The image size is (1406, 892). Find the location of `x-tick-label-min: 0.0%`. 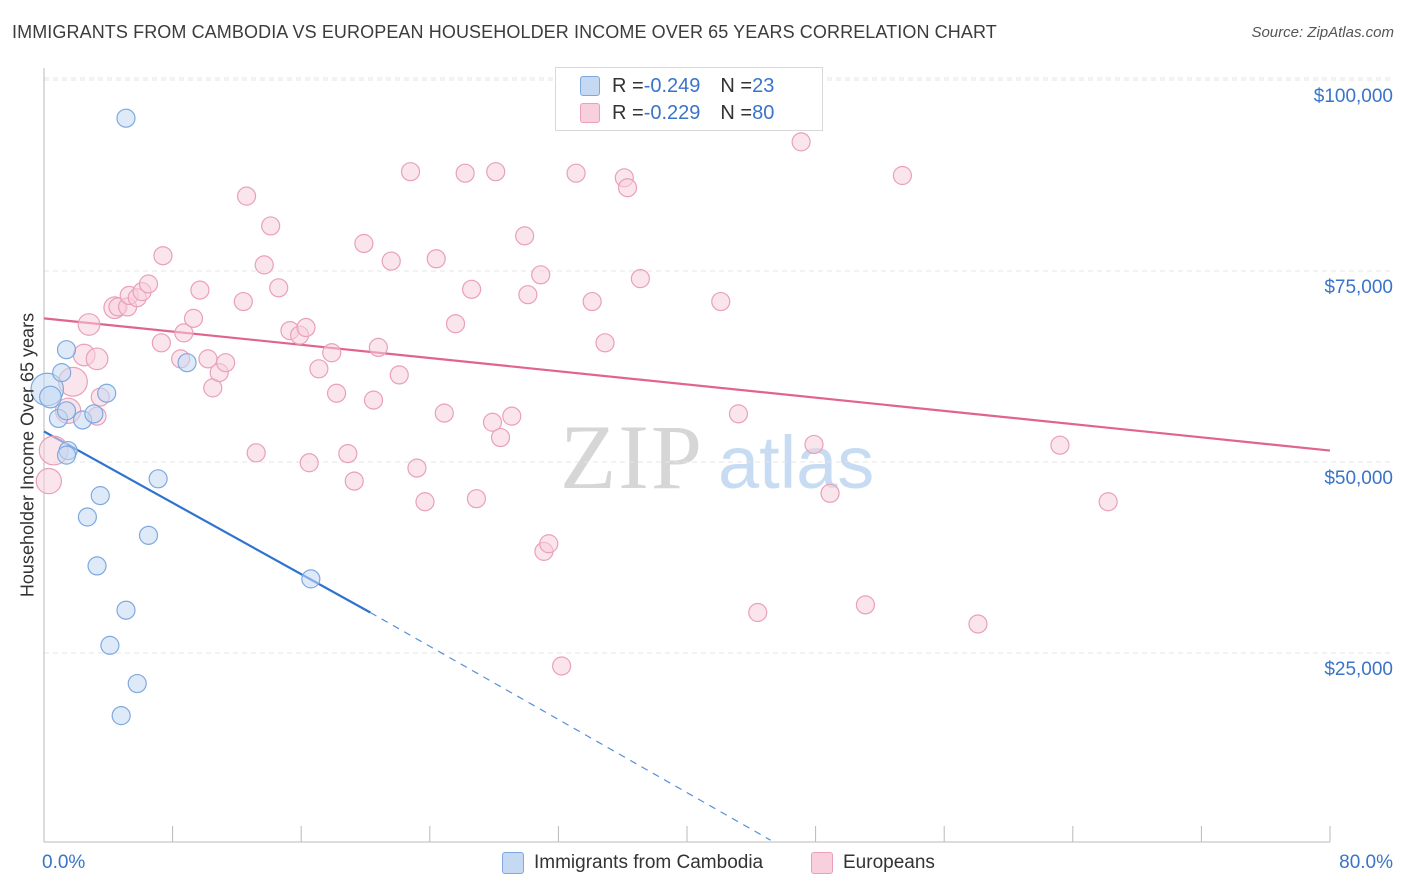

x-tick-label-min: 0.0% is located at coordinates (64, 862).